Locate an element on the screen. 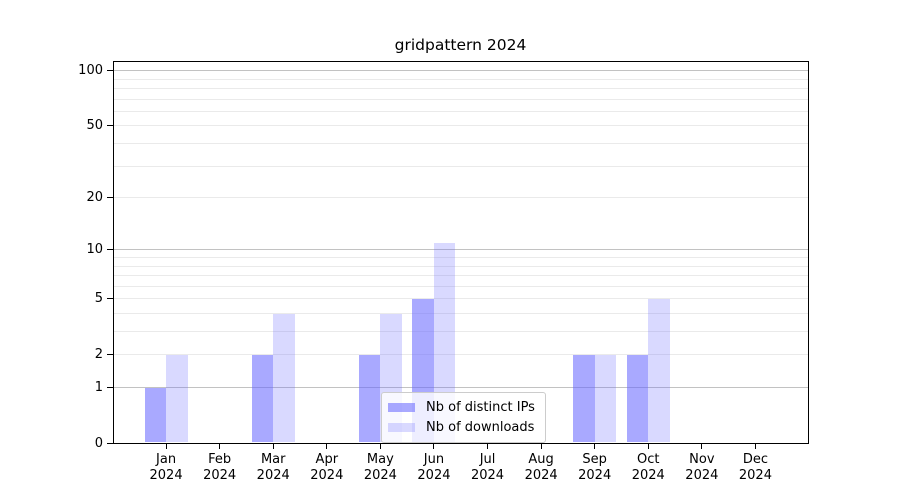 This screenshot has width=900, height=500. y-axis-tick-label: 20 is located at coordinates (94, 198).